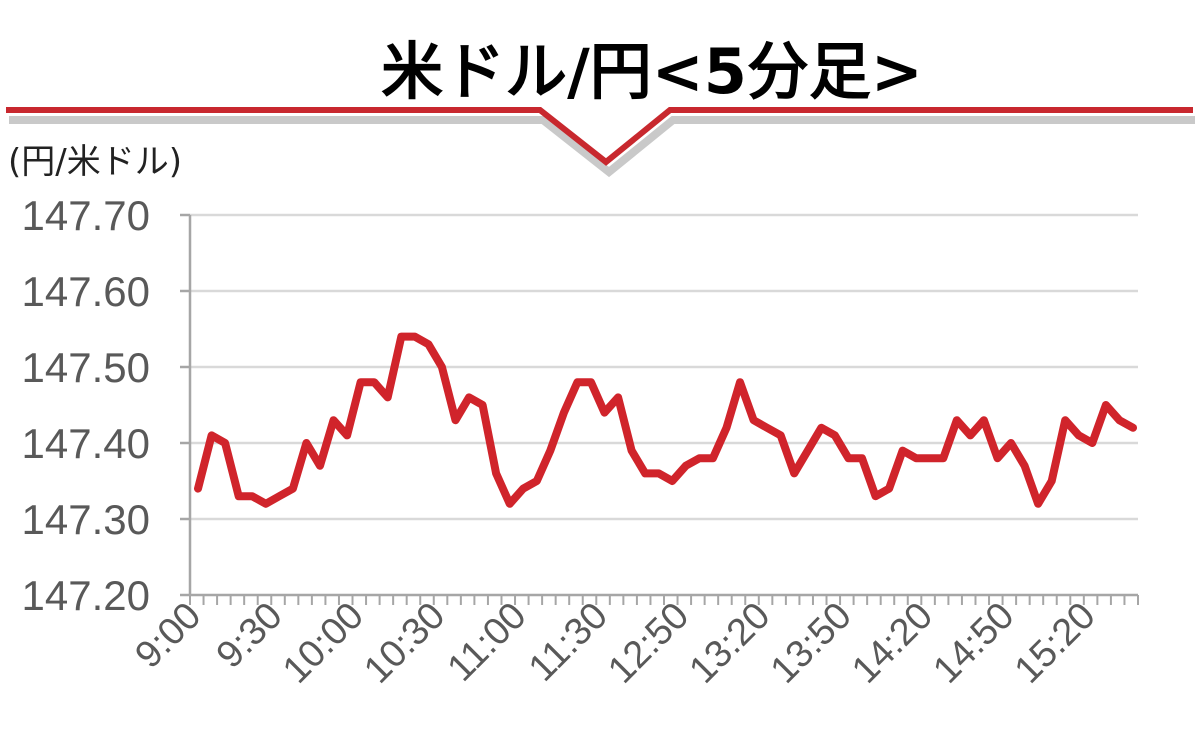 The image size is (1195, 751). Describe the element at coordinates (892, 643) in the screenshot. I see `x-tick-label: 14:20` at that location.